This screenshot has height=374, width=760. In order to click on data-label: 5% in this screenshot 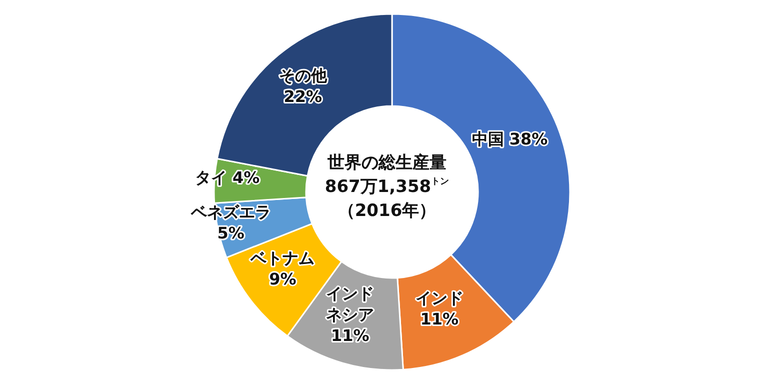, I will do `click(230, 232)`.